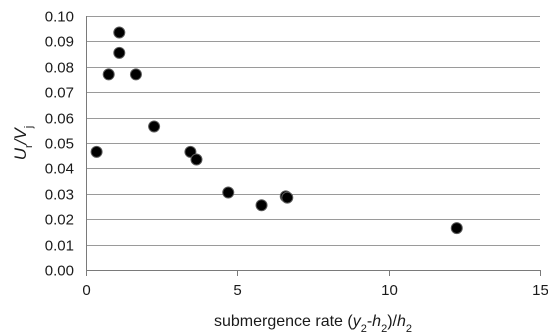  Describe the element at coordinates (389, 290) in the screenshot. I see `x-tick-label: 10` at that location.